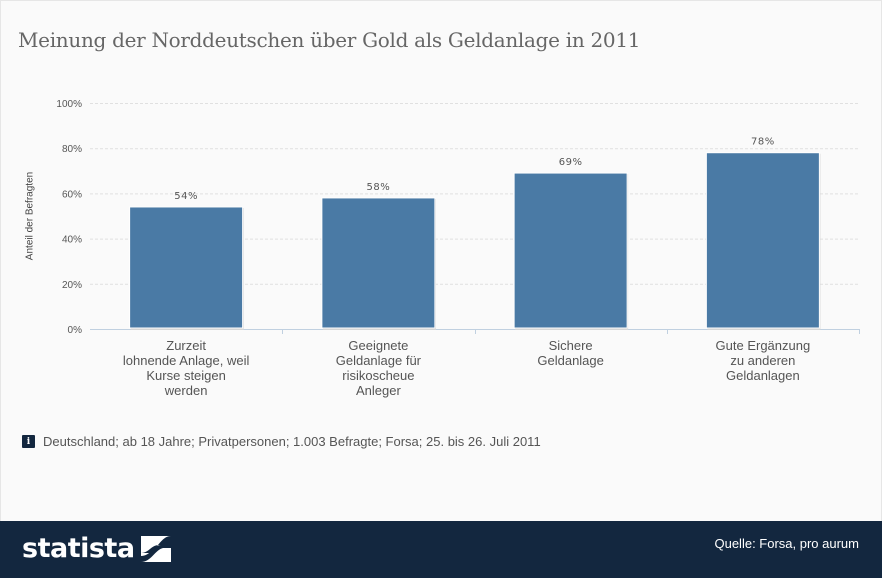  Describe the element at coordinates (378, 360) in the screenshot. I see `category-label-line: Geldanlage für` at that location.